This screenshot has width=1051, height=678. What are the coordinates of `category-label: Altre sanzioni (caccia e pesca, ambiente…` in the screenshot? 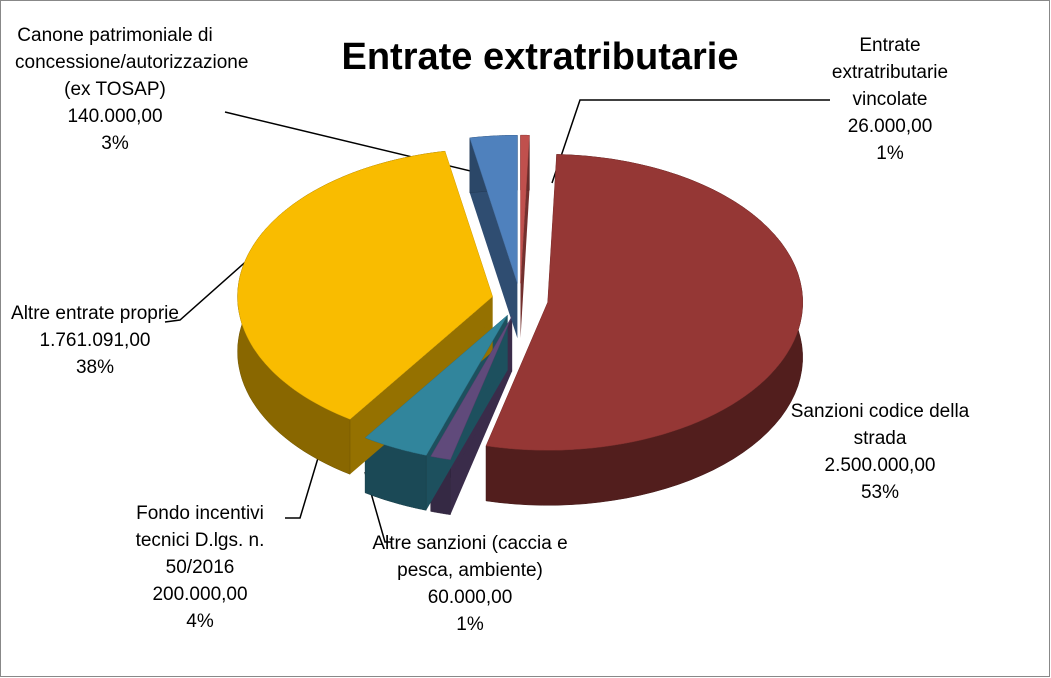 It's located at (470, 557).